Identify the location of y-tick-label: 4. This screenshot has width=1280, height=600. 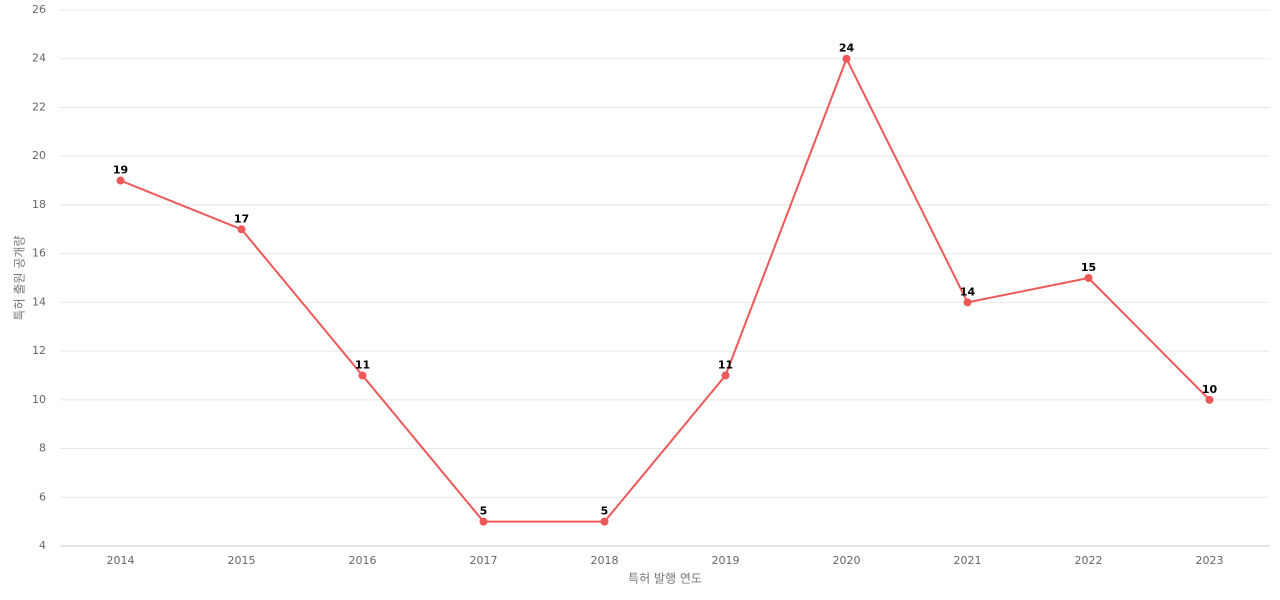
(42, 545).